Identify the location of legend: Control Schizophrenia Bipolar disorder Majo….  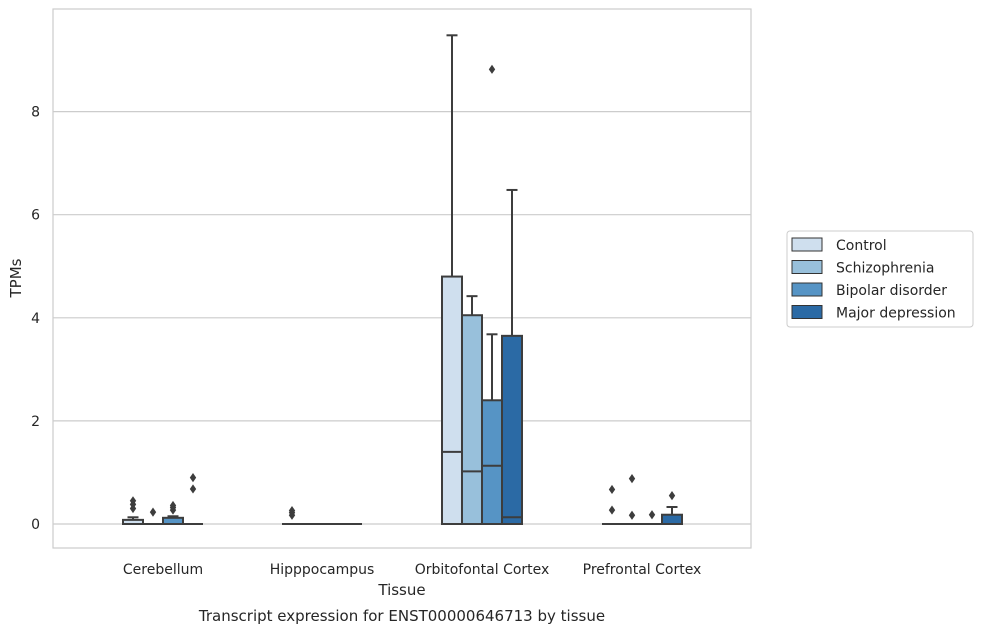
(880, 279).